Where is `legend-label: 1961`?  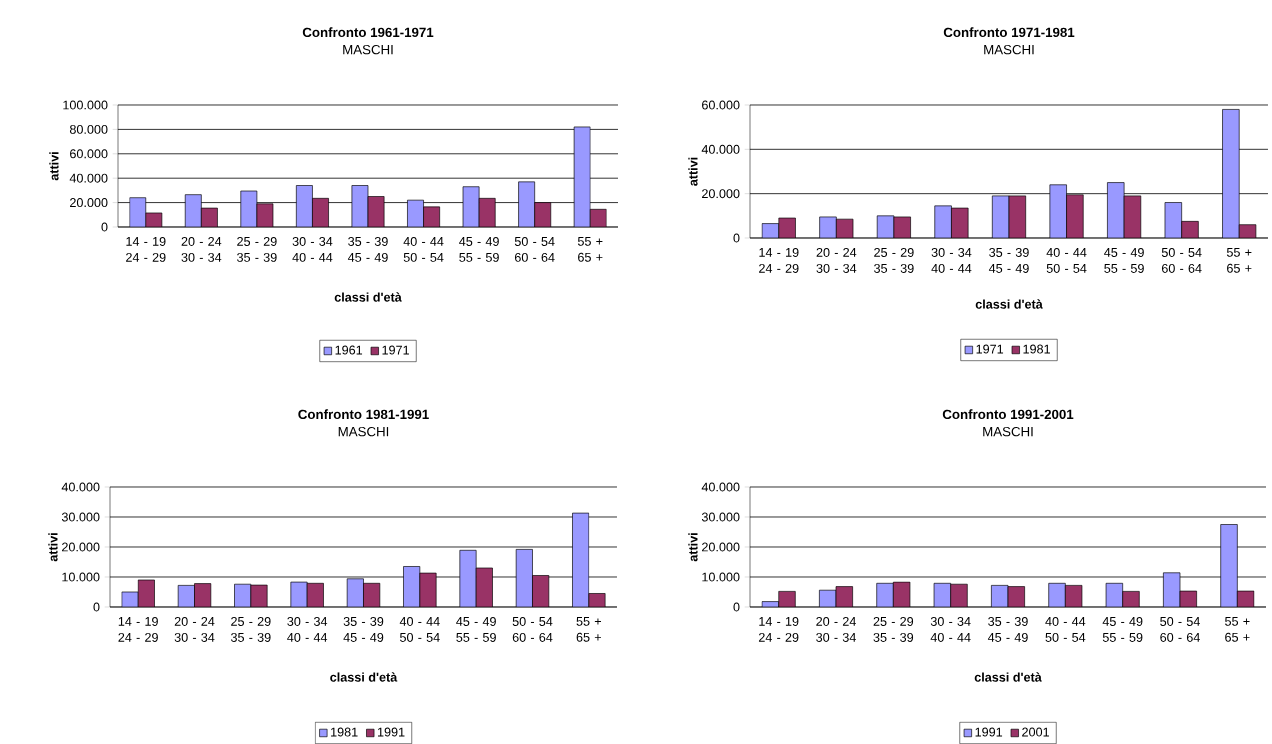 legend-label: 1961 is located at coordinates (349, 350).